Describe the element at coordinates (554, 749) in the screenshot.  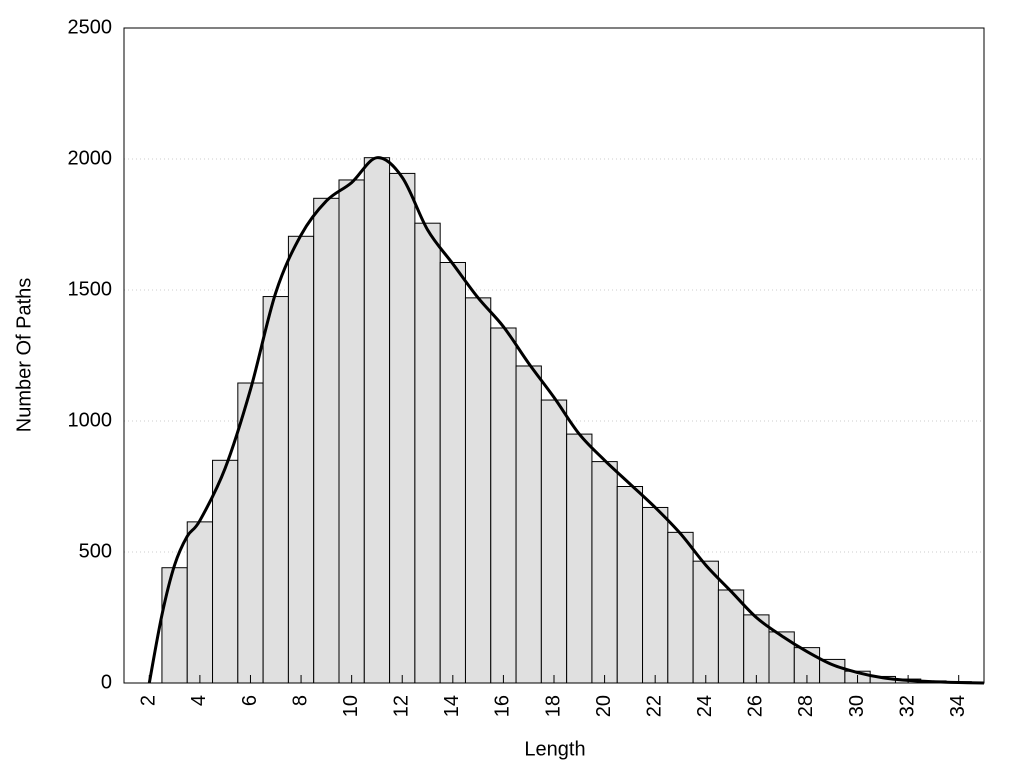
I see `x-axis-label: Length` at that location.